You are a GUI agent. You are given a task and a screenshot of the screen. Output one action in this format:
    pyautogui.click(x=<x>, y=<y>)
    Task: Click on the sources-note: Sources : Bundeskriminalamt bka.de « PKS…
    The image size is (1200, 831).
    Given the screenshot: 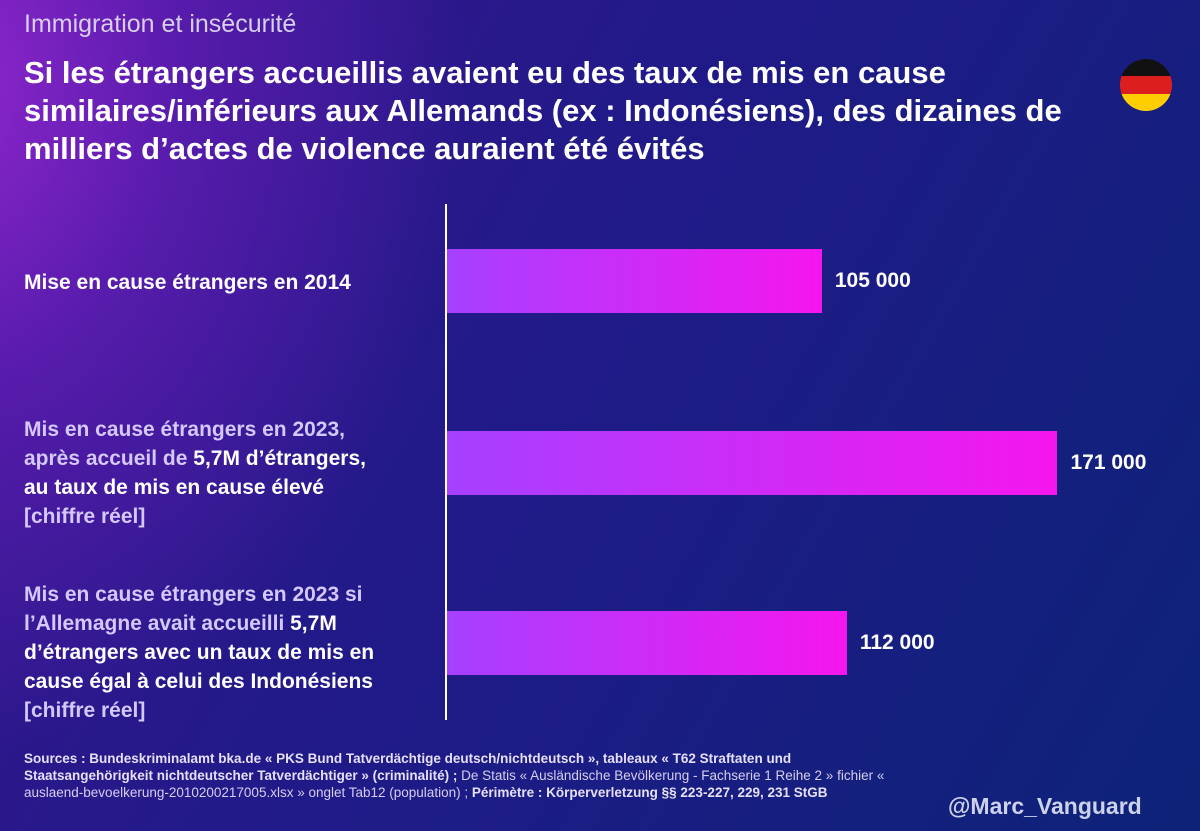 What is the action you would take?
    pyautogui.click(x=464, y=775)
    